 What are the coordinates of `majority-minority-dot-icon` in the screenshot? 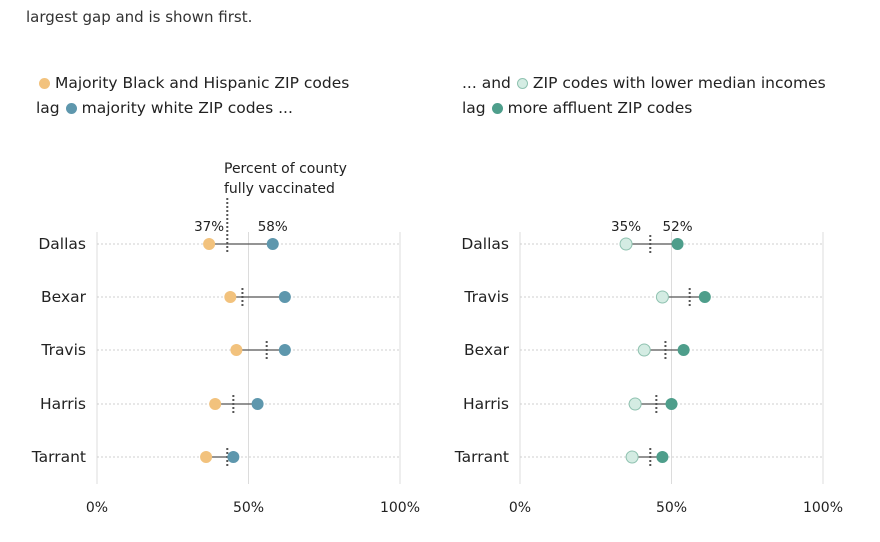 It's located at (44, 83).